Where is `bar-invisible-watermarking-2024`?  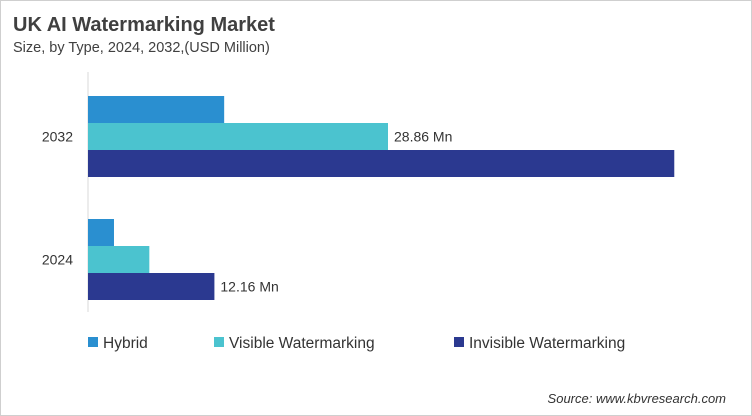
bar-invisible-watermarking-2024 is located at coordinates (151, 286).